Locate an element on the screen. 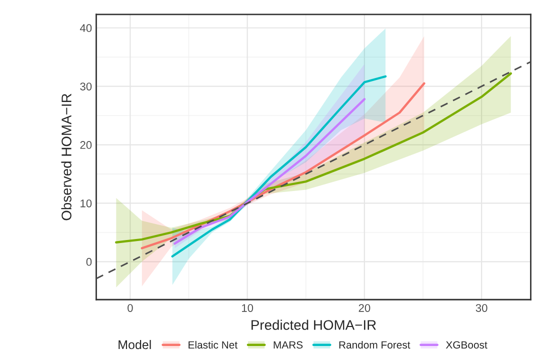 The image size is (550, 361). x-tick-label: 20 is located at coordinates (364, 308).